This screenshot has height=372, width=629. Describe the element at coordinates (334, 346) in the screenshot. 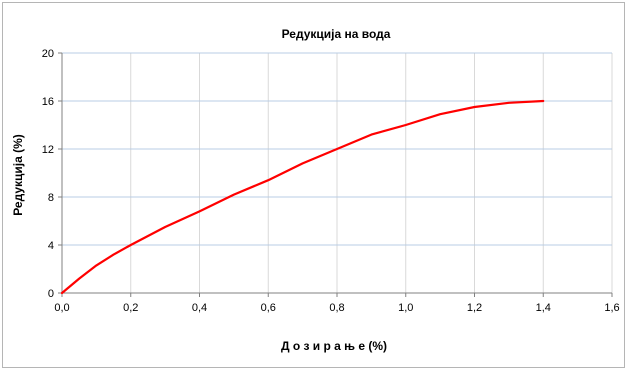

I see `x-axis-label: Д о з и р а њ е (%)` at that location.